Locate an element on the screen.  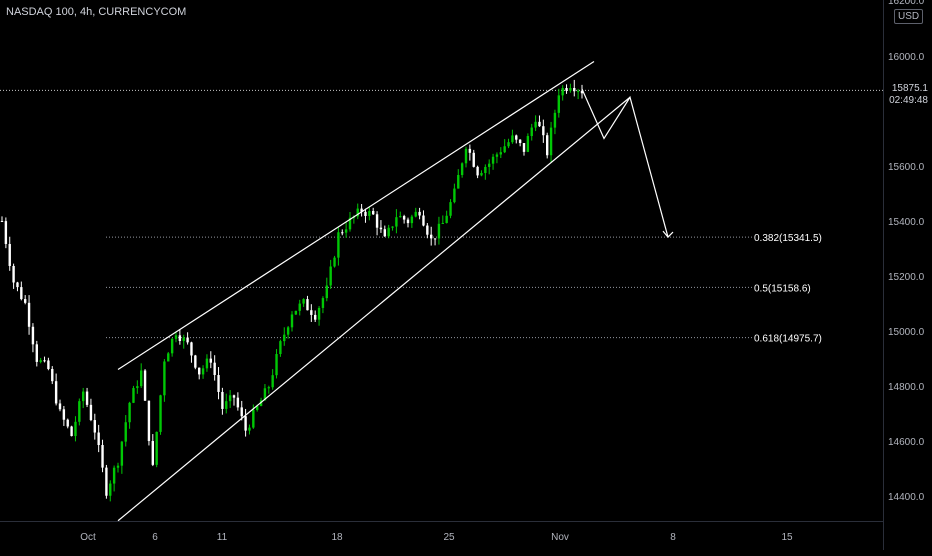
time-axis: Oct 6 11 18 25 Nov 8 15 is located at coordinates (441, 536).